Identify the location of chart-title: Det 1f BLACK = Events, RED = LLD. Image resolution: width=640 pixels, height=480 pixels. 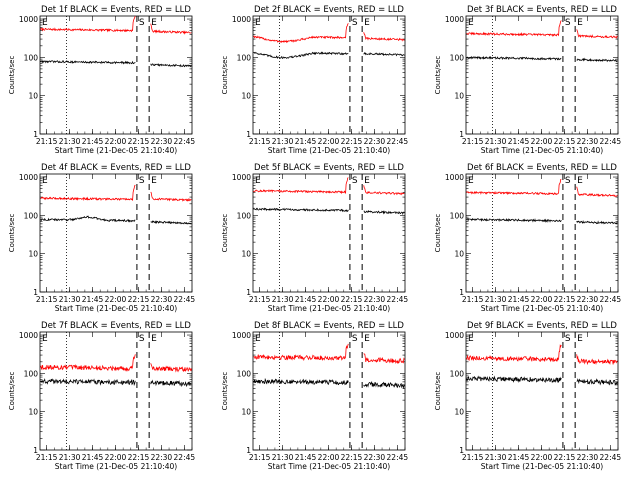
(116, 10).